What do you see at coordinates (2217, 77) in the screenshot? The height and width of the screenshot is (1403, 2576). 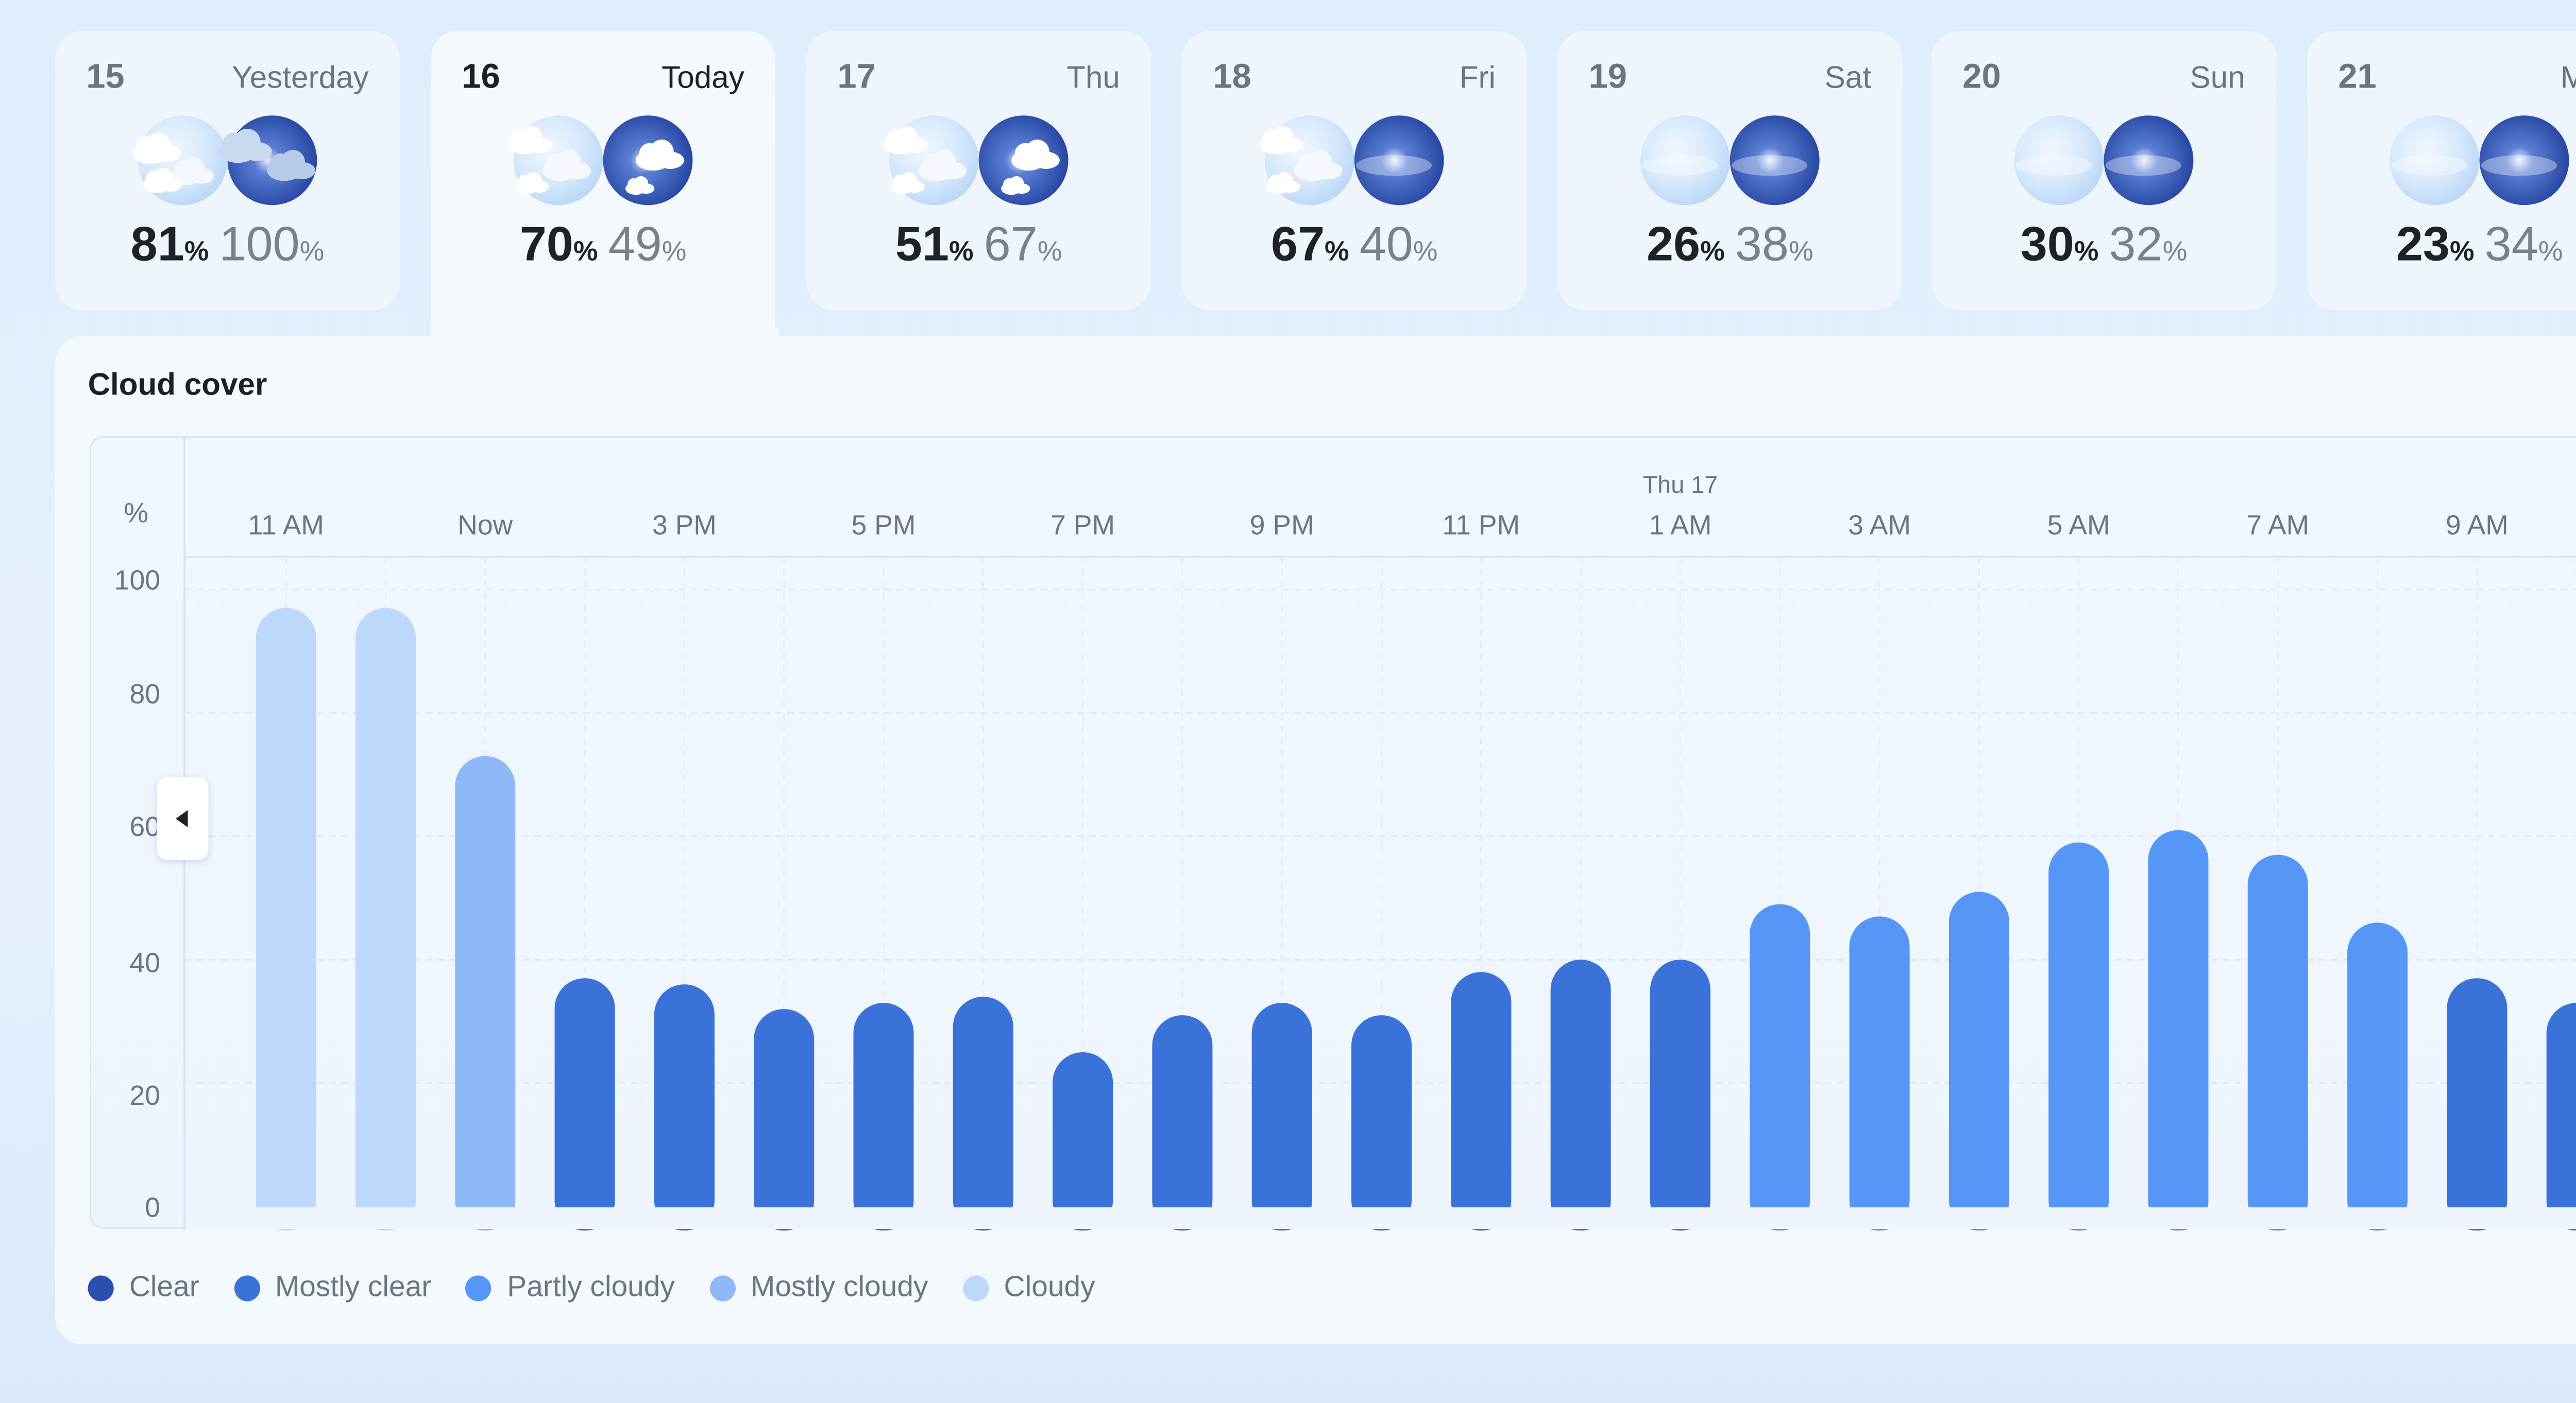 I see `day-name: Sun` at bounding box center [2217, 77].